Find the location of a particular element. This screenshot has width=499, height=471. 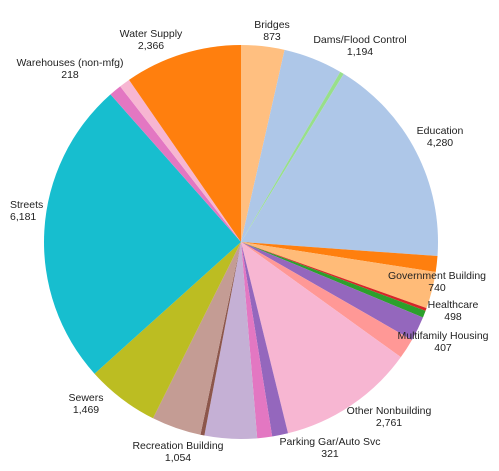

slice-label-parking-gar-auto-svc: Parking Gar/Auto Svc is located at coordinates (330, 442).